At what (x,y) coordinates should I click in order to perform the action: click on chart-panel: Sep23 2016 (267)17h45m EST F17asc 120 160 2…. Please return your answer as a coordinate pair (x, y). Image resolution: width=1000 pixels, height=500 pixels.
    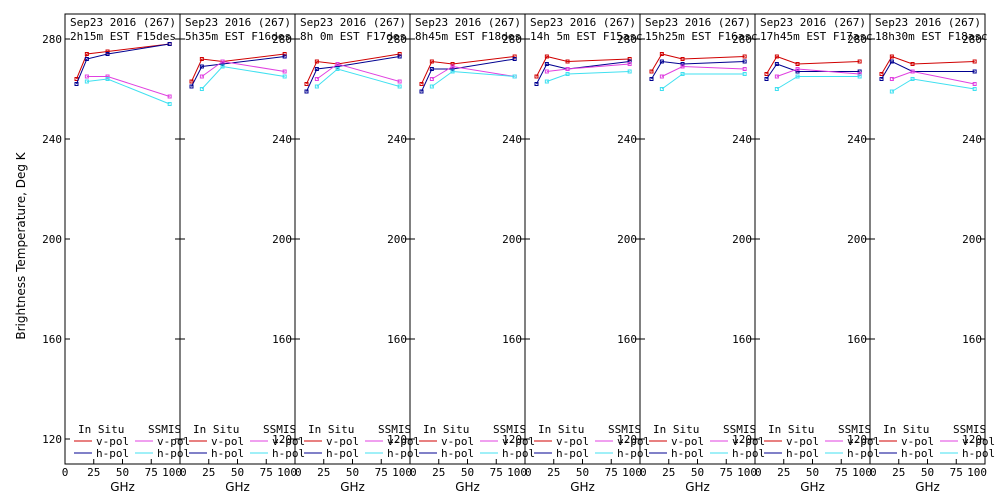
    Looking at the image, I should click on (817, 253).